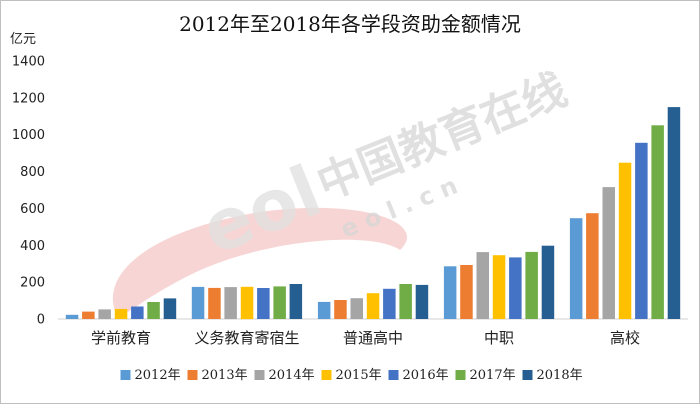 The width and height of the screenshot is (700, 404). Describe the element at coordinates (28, 62) in the screenshot. I see `y-tick-label: 1400` at that location.